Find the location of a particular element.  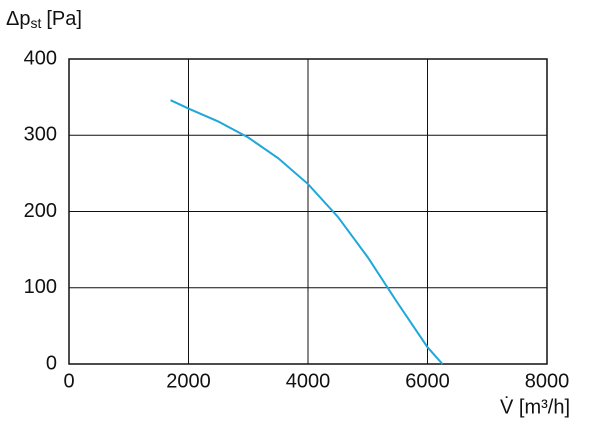

x-axis-label: V̇ [m³/h] is located at coordinates (535, 407).